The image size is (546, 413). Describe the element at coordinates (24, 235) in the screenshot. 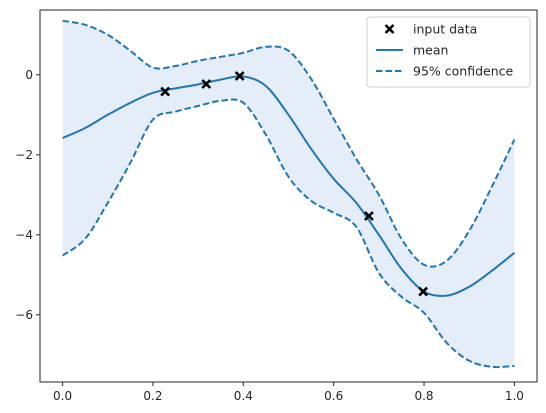

I see `y-tick-label: −4` at that location.